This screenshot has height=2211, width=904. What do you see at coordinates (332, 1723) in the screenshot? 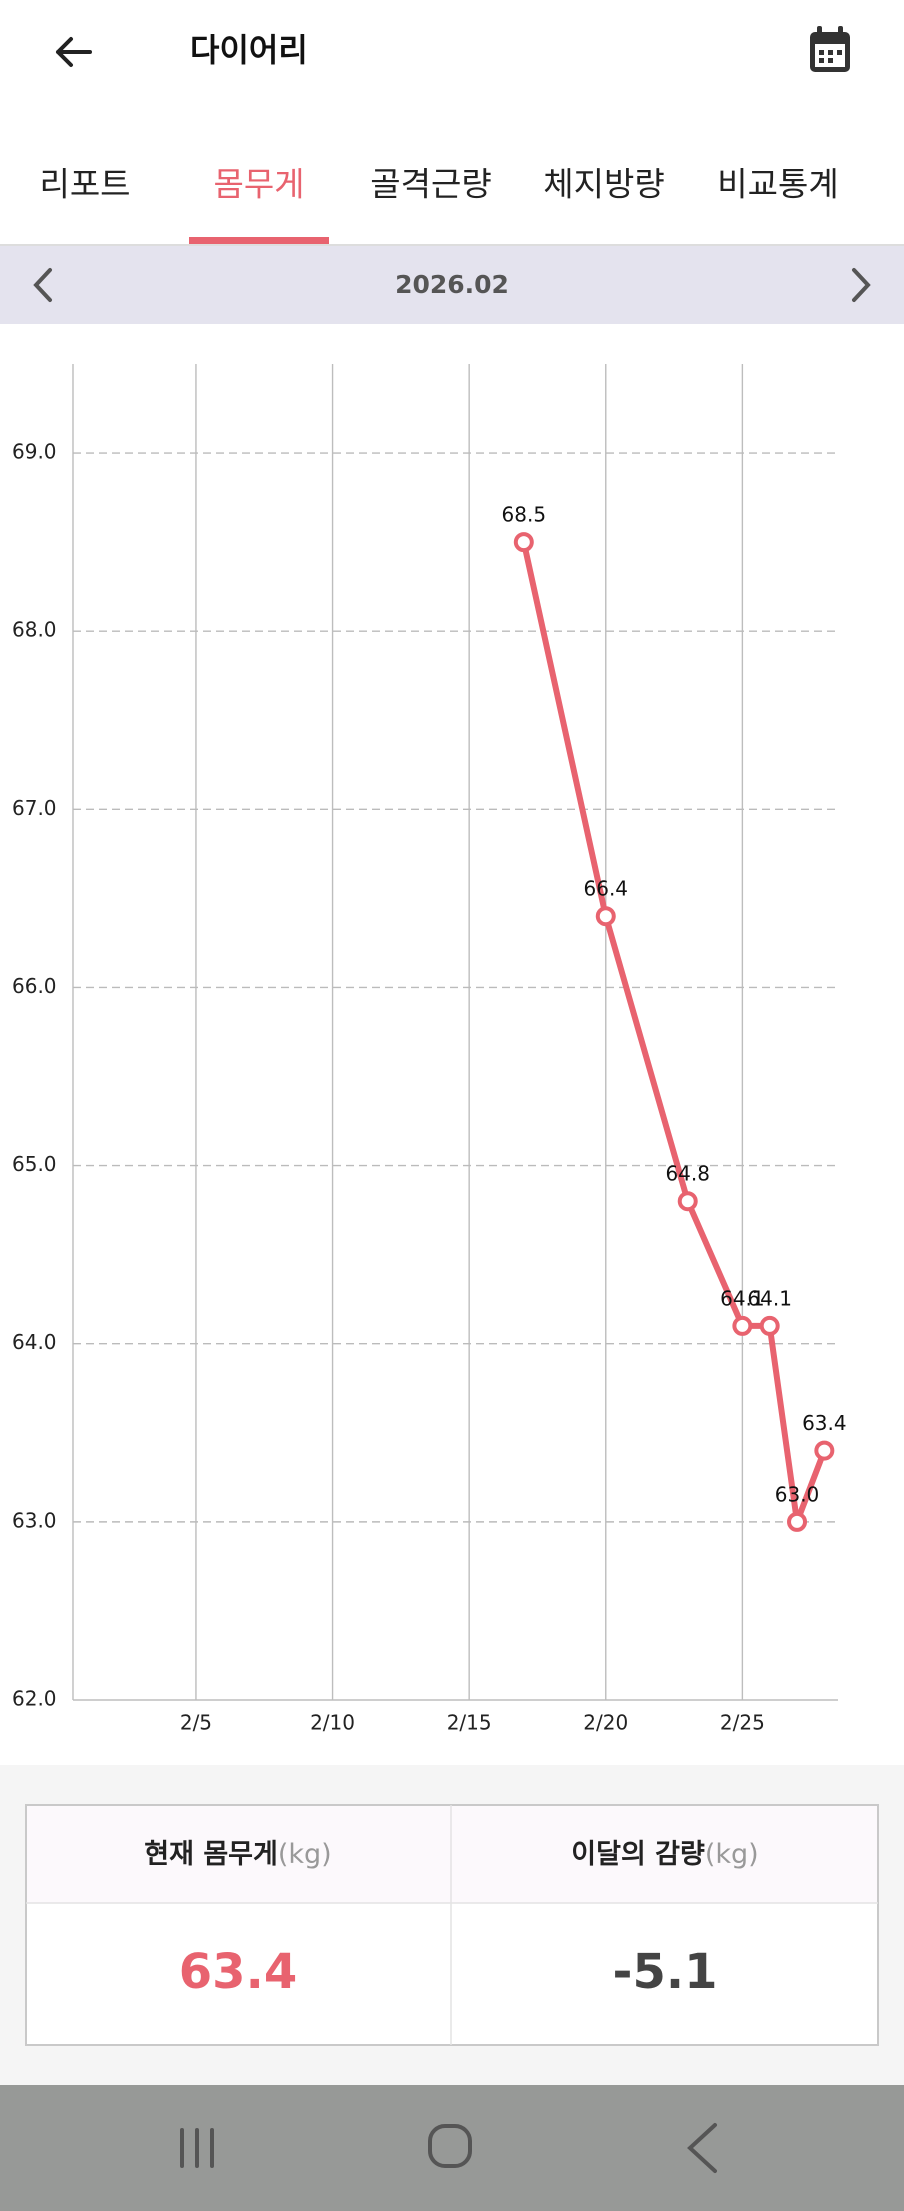
I see `x-tick-label: 2/10` at bounding box center [332, 1723].